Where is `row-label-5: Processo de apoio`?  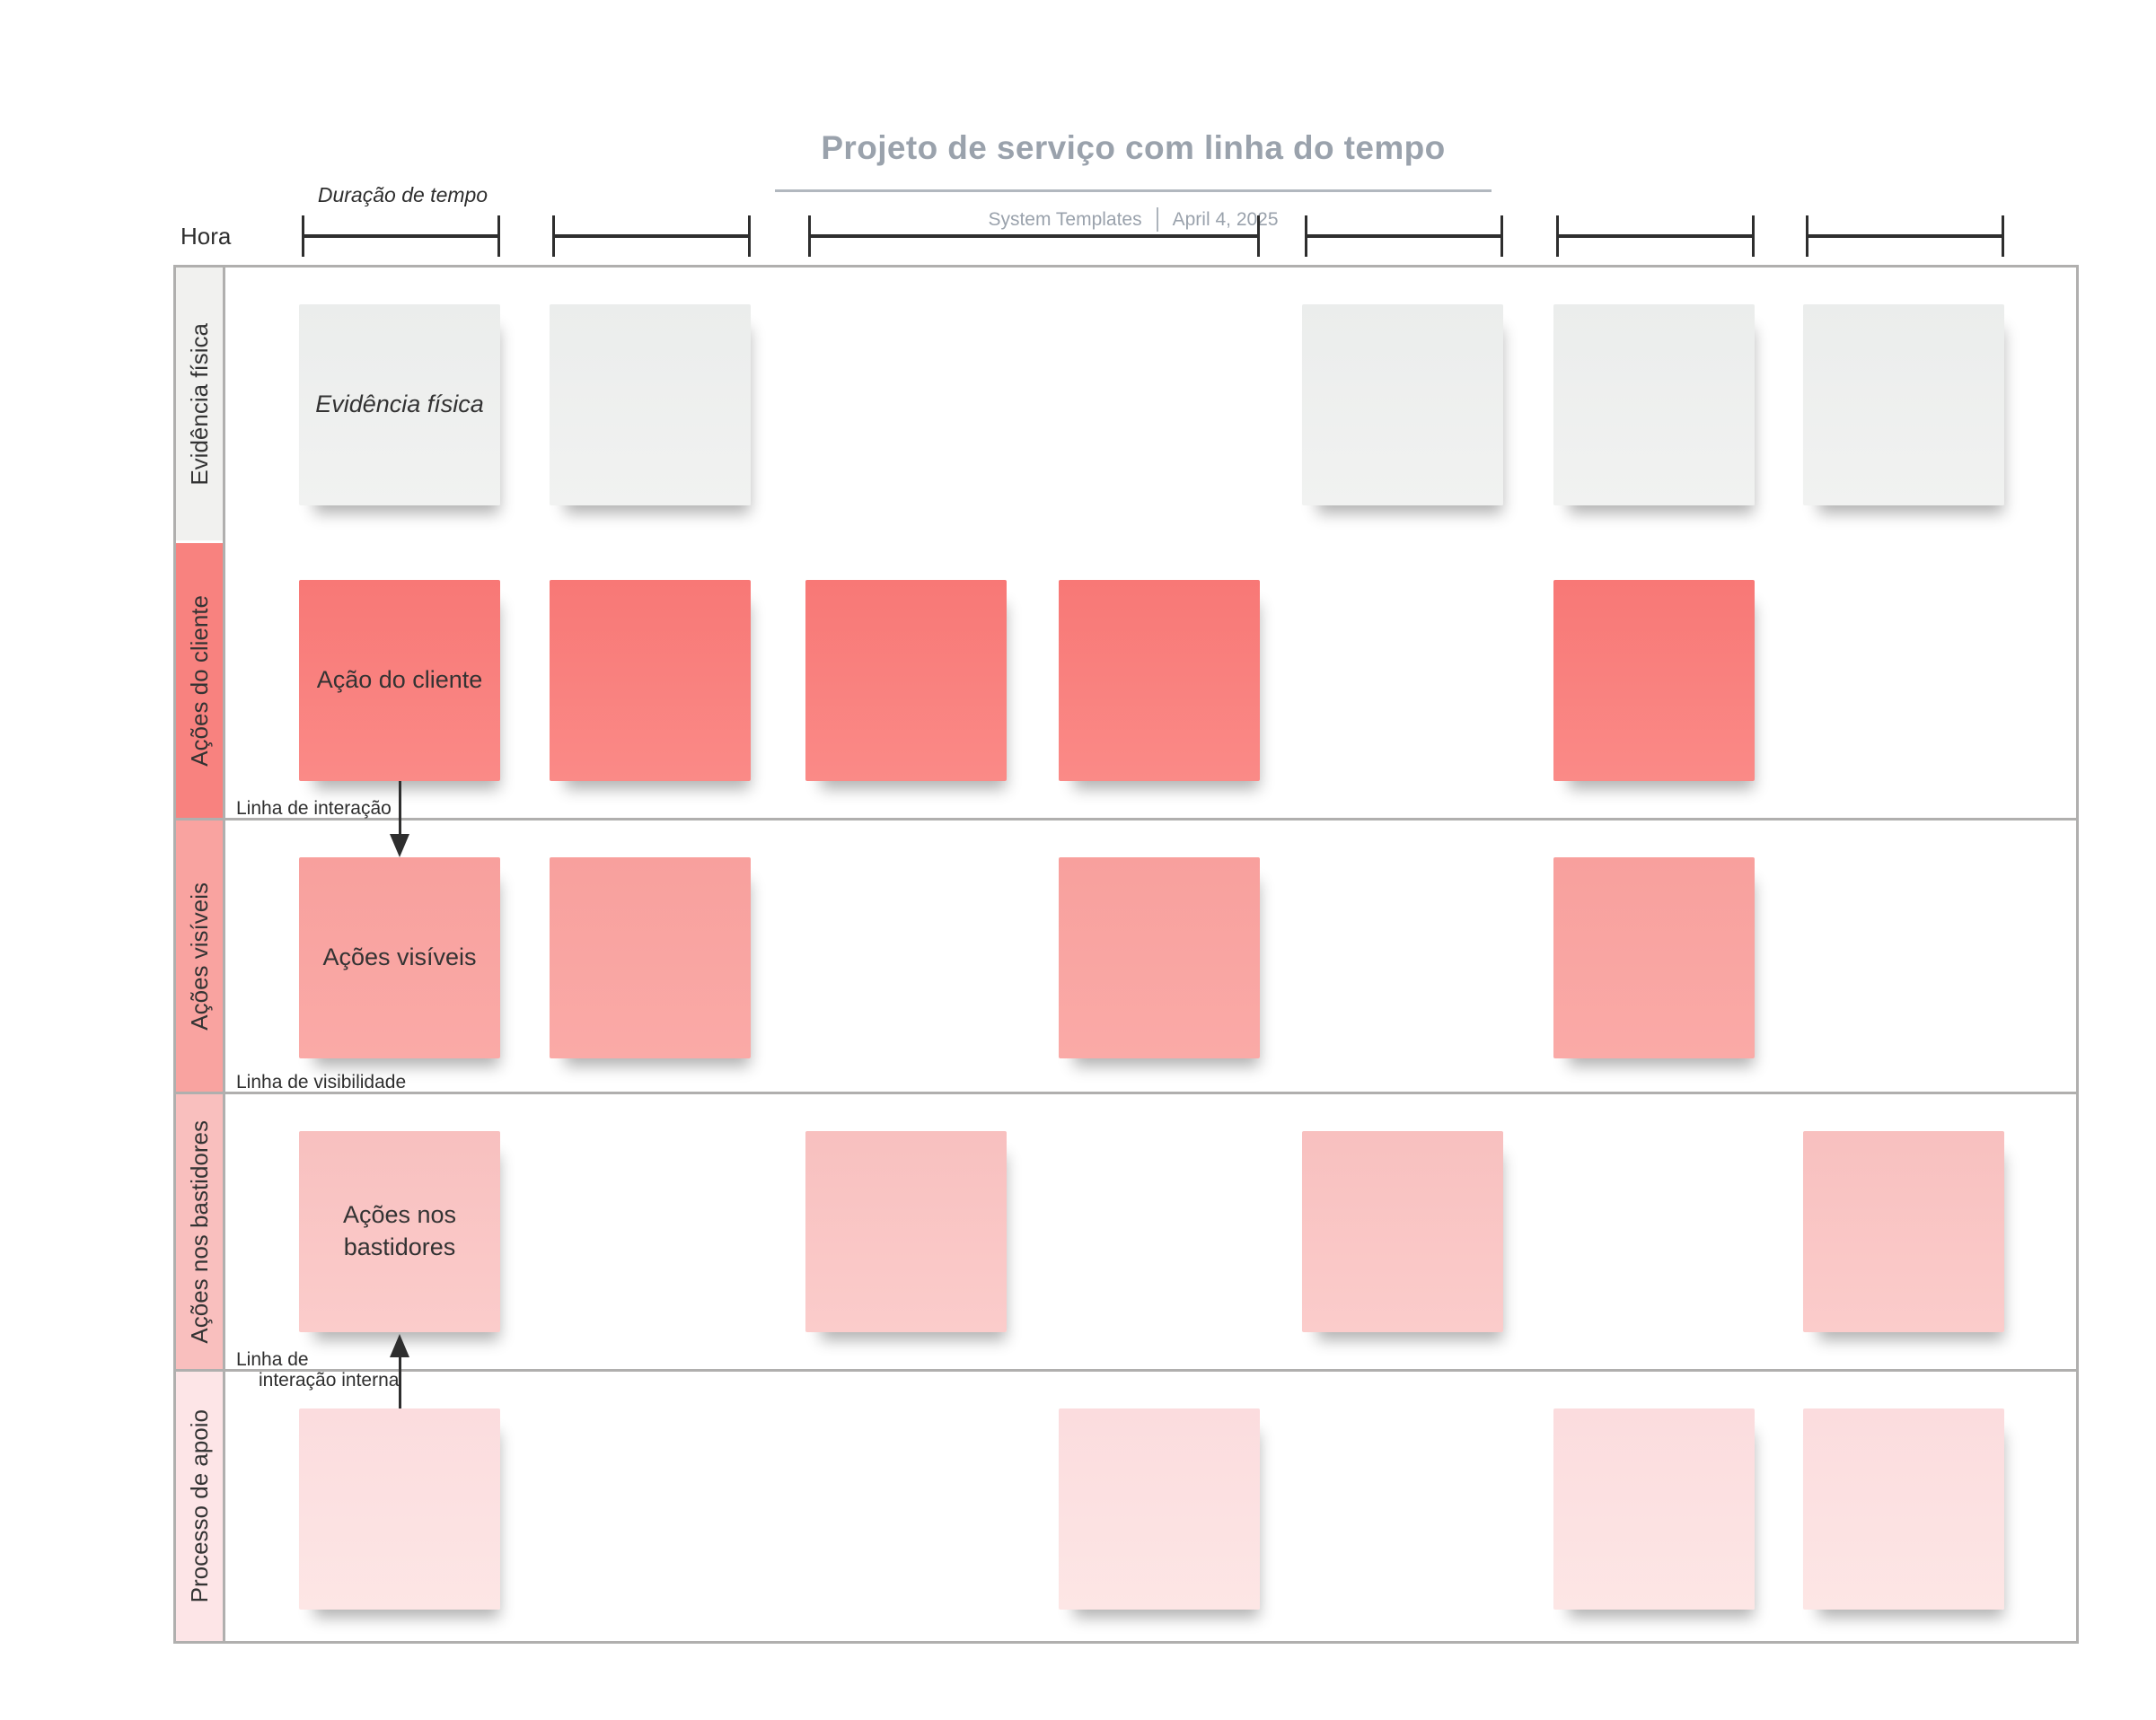
row-label-5: Processo de apoio is located at coordinates (199, 1506).